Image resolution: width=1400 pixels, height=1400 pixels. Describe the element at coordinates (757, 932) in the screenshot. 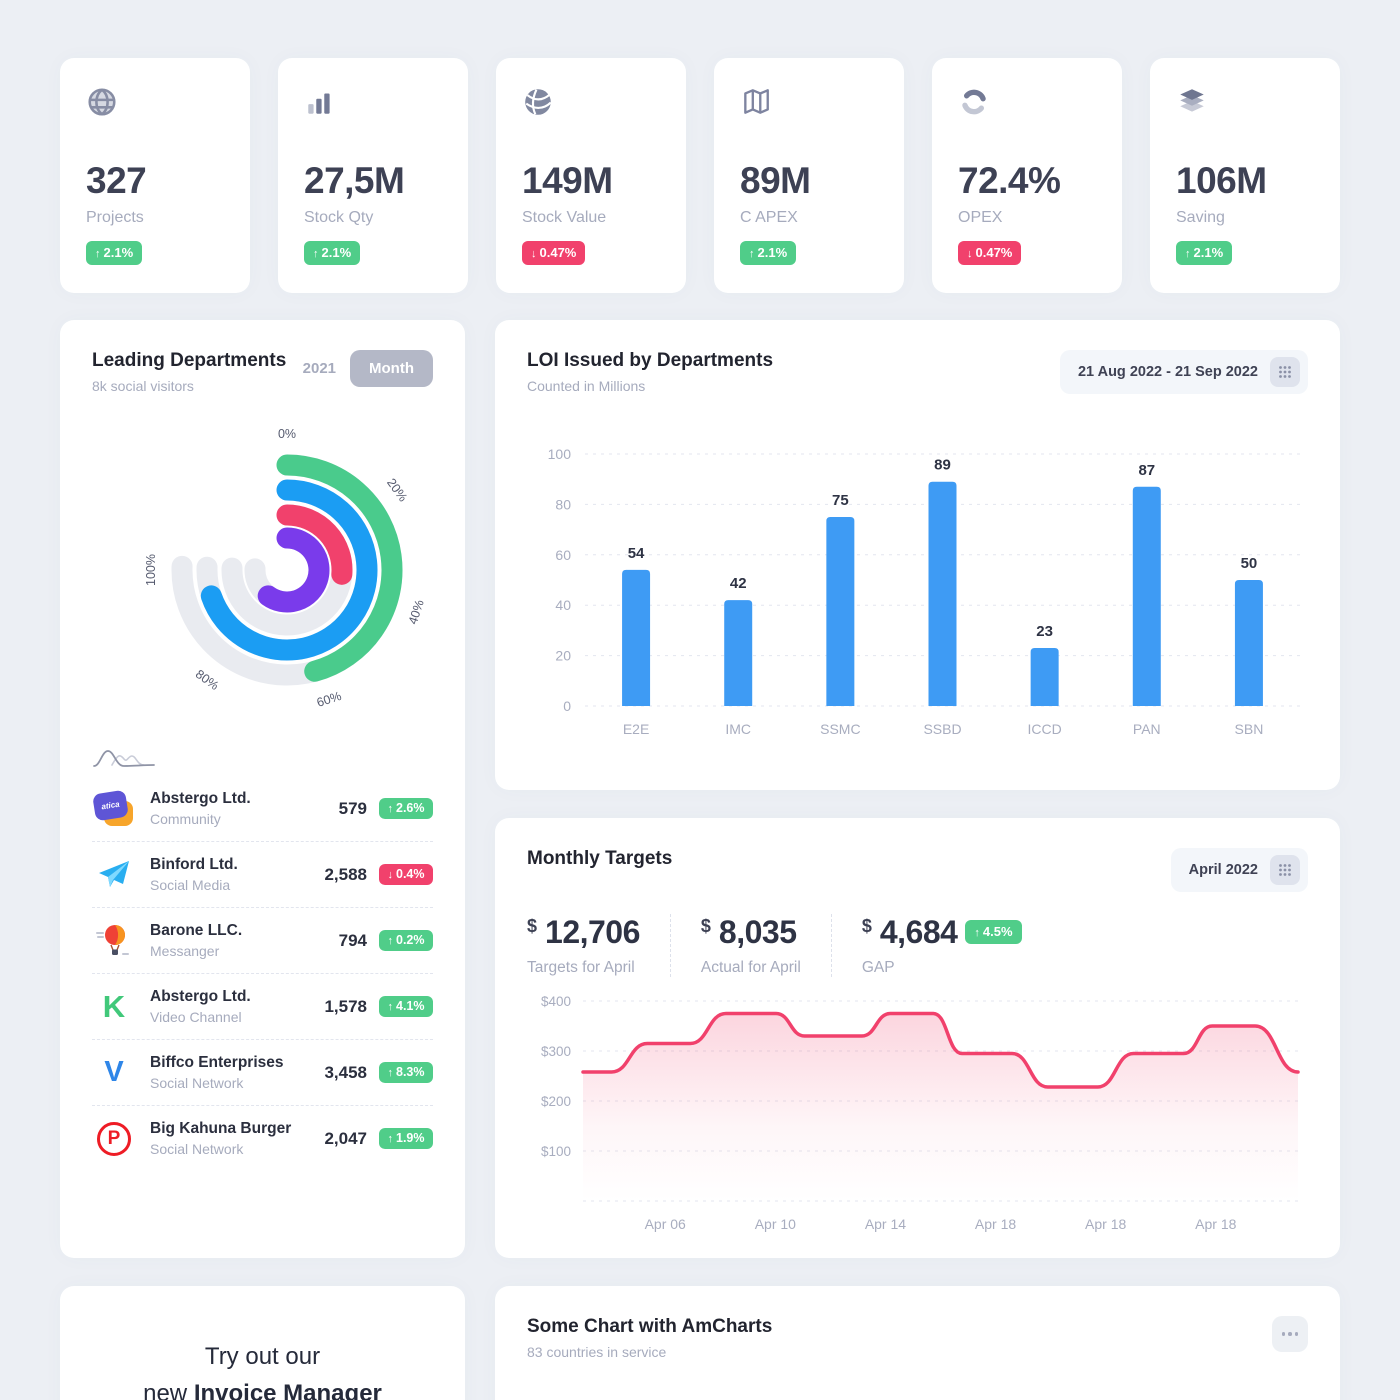

I see `stat-value: 8,035` at that location.